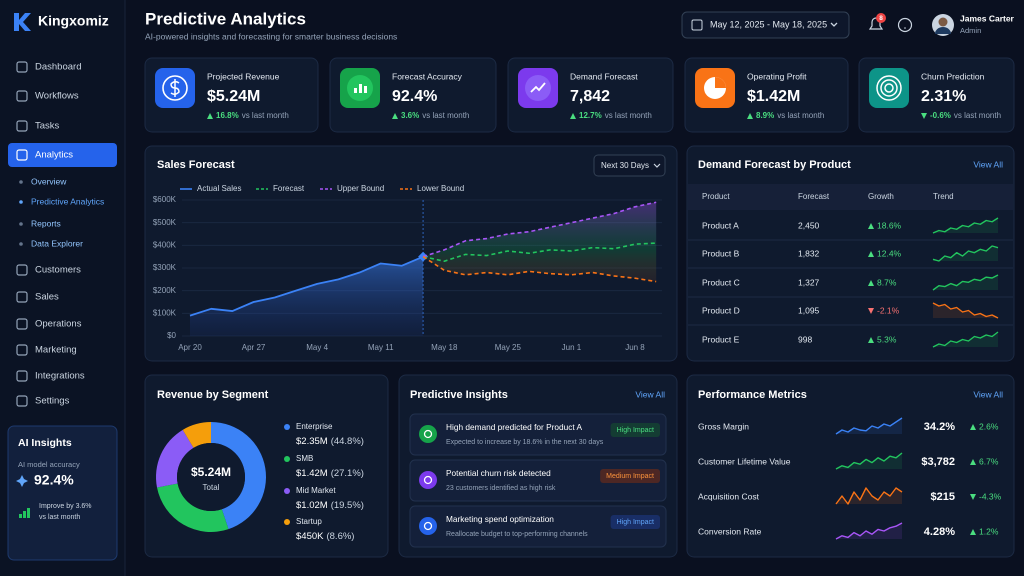 The height and width of the screenshot is (576, 1024). What do you see at coordinates (590, 115) in the screenshot?
I see `kpi-change: 12.7%` at bounding box center [590, 115].